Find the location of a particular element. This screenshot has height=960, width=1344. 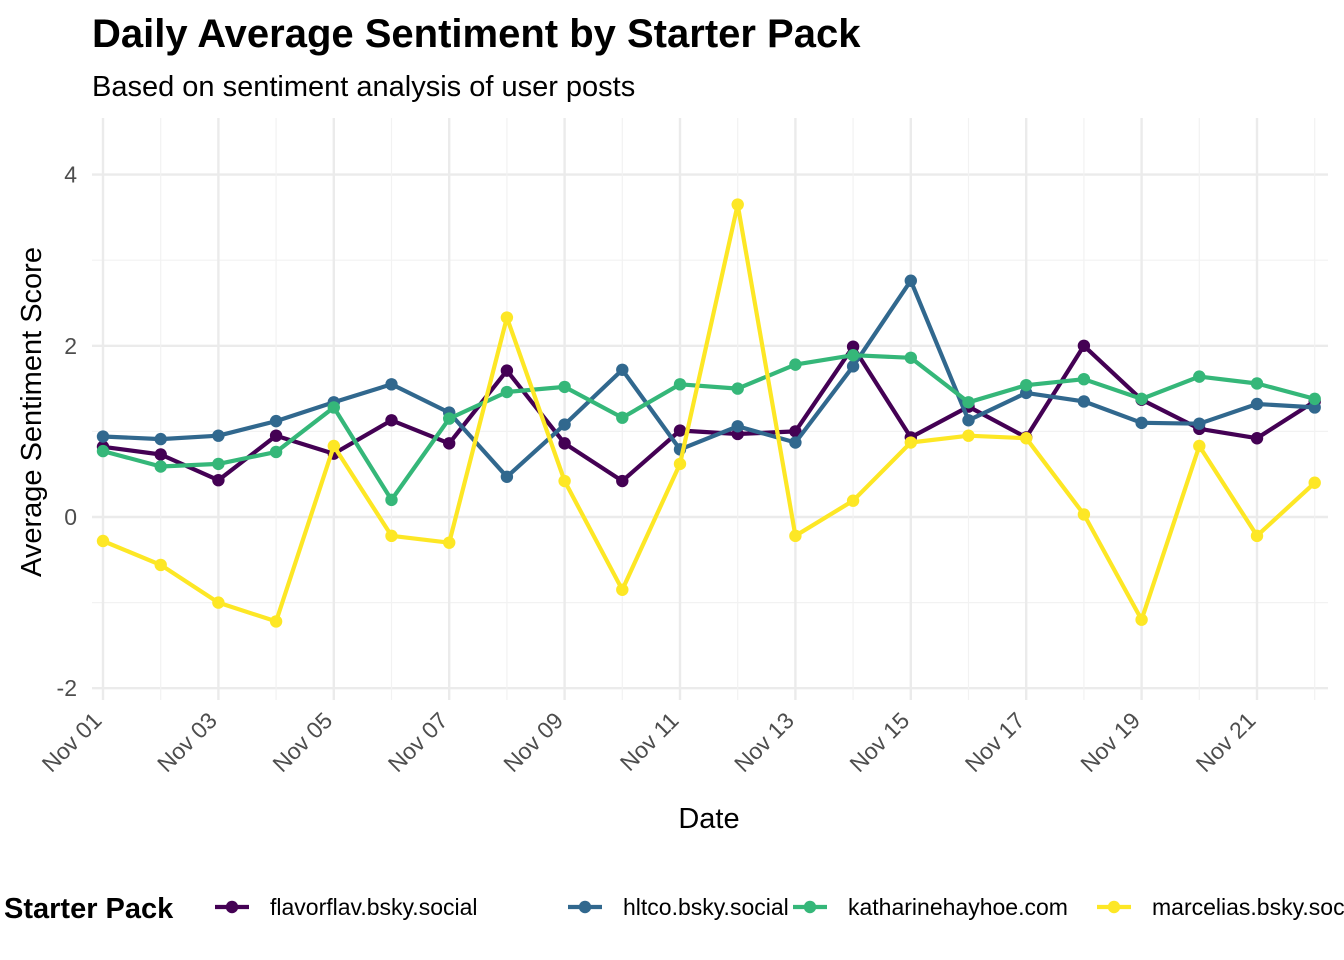

y-tick-label: 2 is located at coordinates (70, 346).